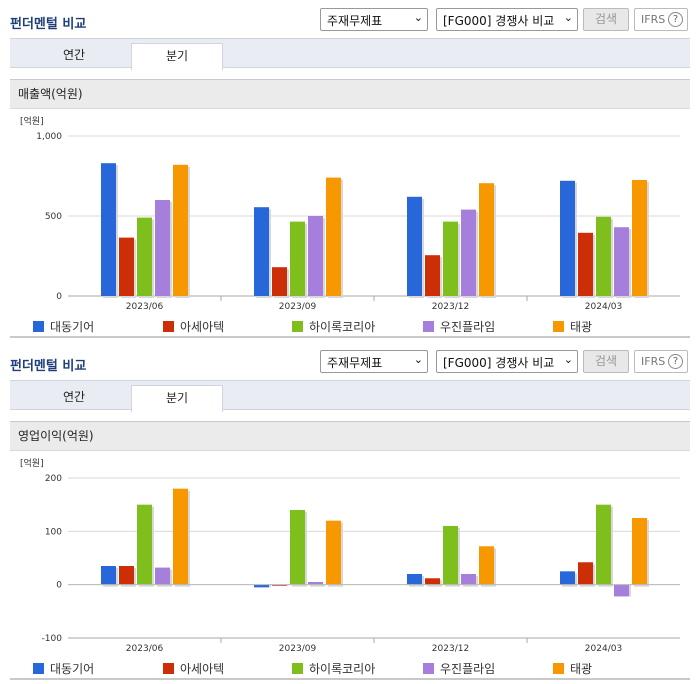 The height and width of the screenshot is (684, 696). Describe the element at coordinates (53, 479) in the screenshot. I see `y-tick-label: 200` at that location.